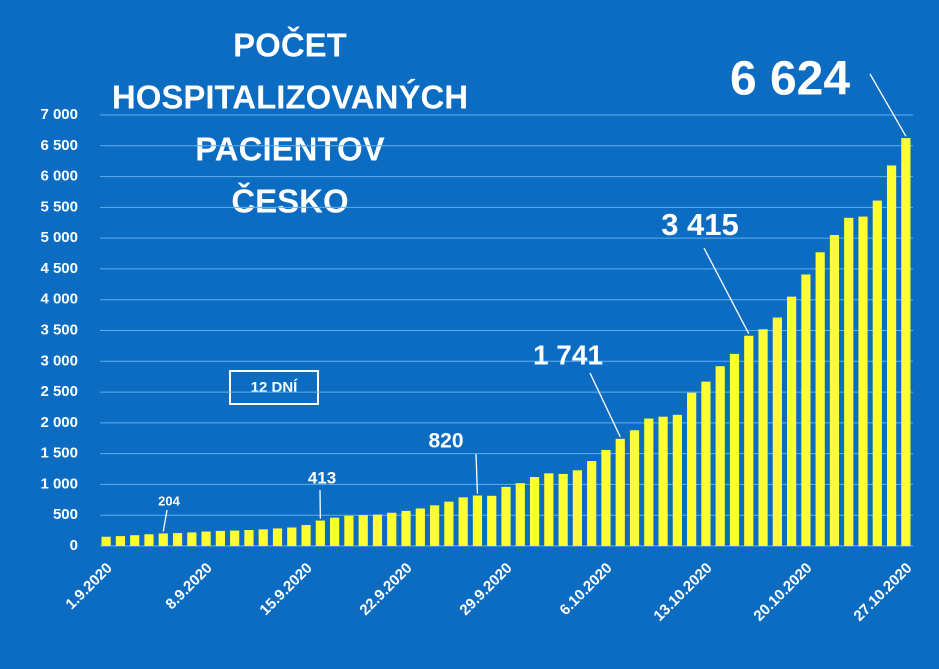  I want to click on data-label: 413, so click(322, 477).